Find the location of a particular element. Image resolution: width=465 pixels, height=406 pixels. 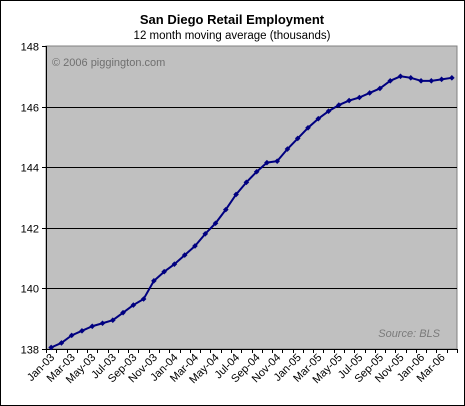

watermark: © 2006 piggington.com is located at coordinates (108, 63).